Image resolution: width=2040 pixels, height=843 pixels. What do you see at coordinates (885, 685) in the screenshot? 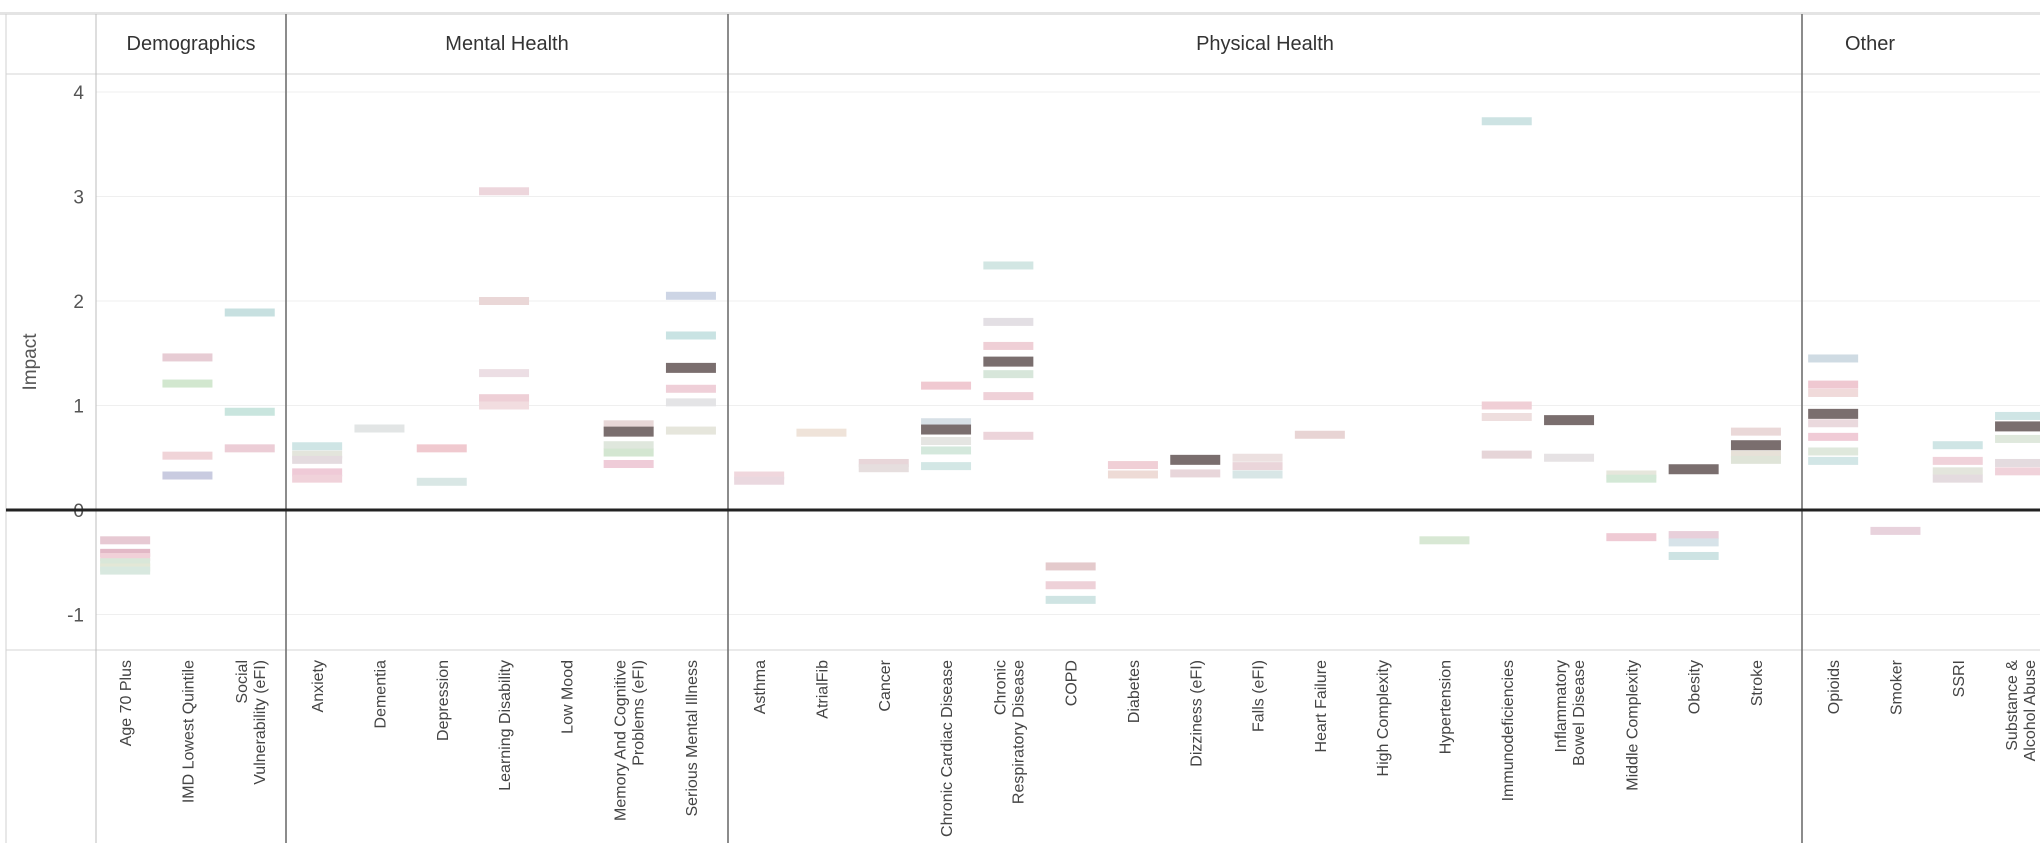
I see `category-label: Cancer` at bounding box center [885, 685].